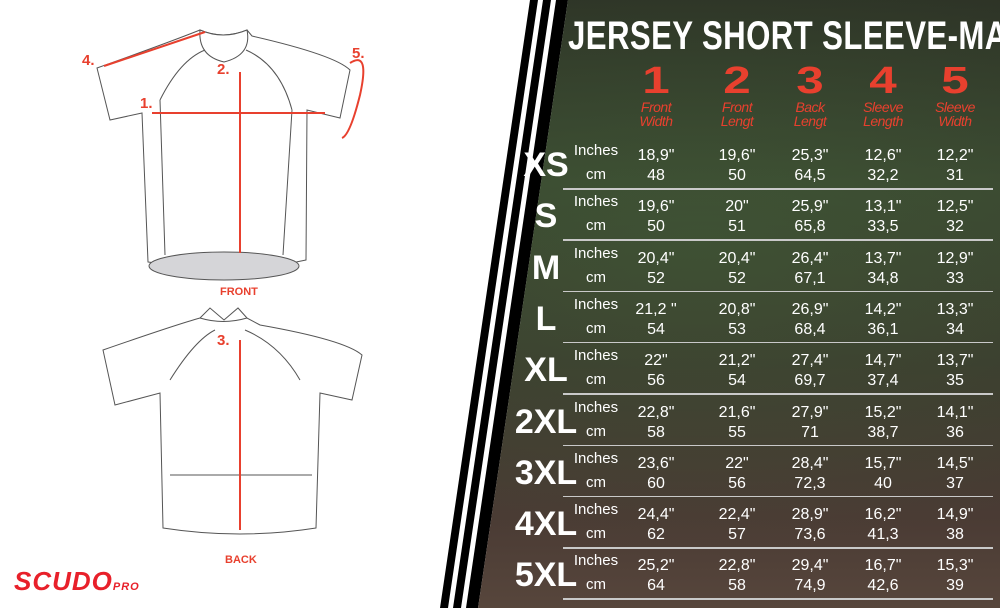  I want to click on value-inches: 26,9", so click(810, 309).